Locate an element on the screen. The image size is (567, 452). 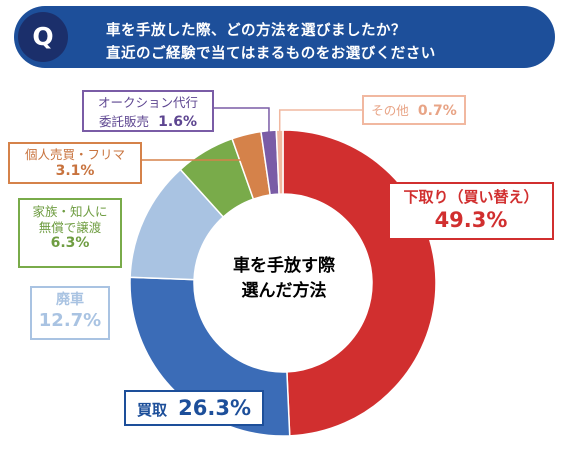
question-line-2: 直近のご経験で当てはまるものをお選びください is located at coordinates (271, 54).